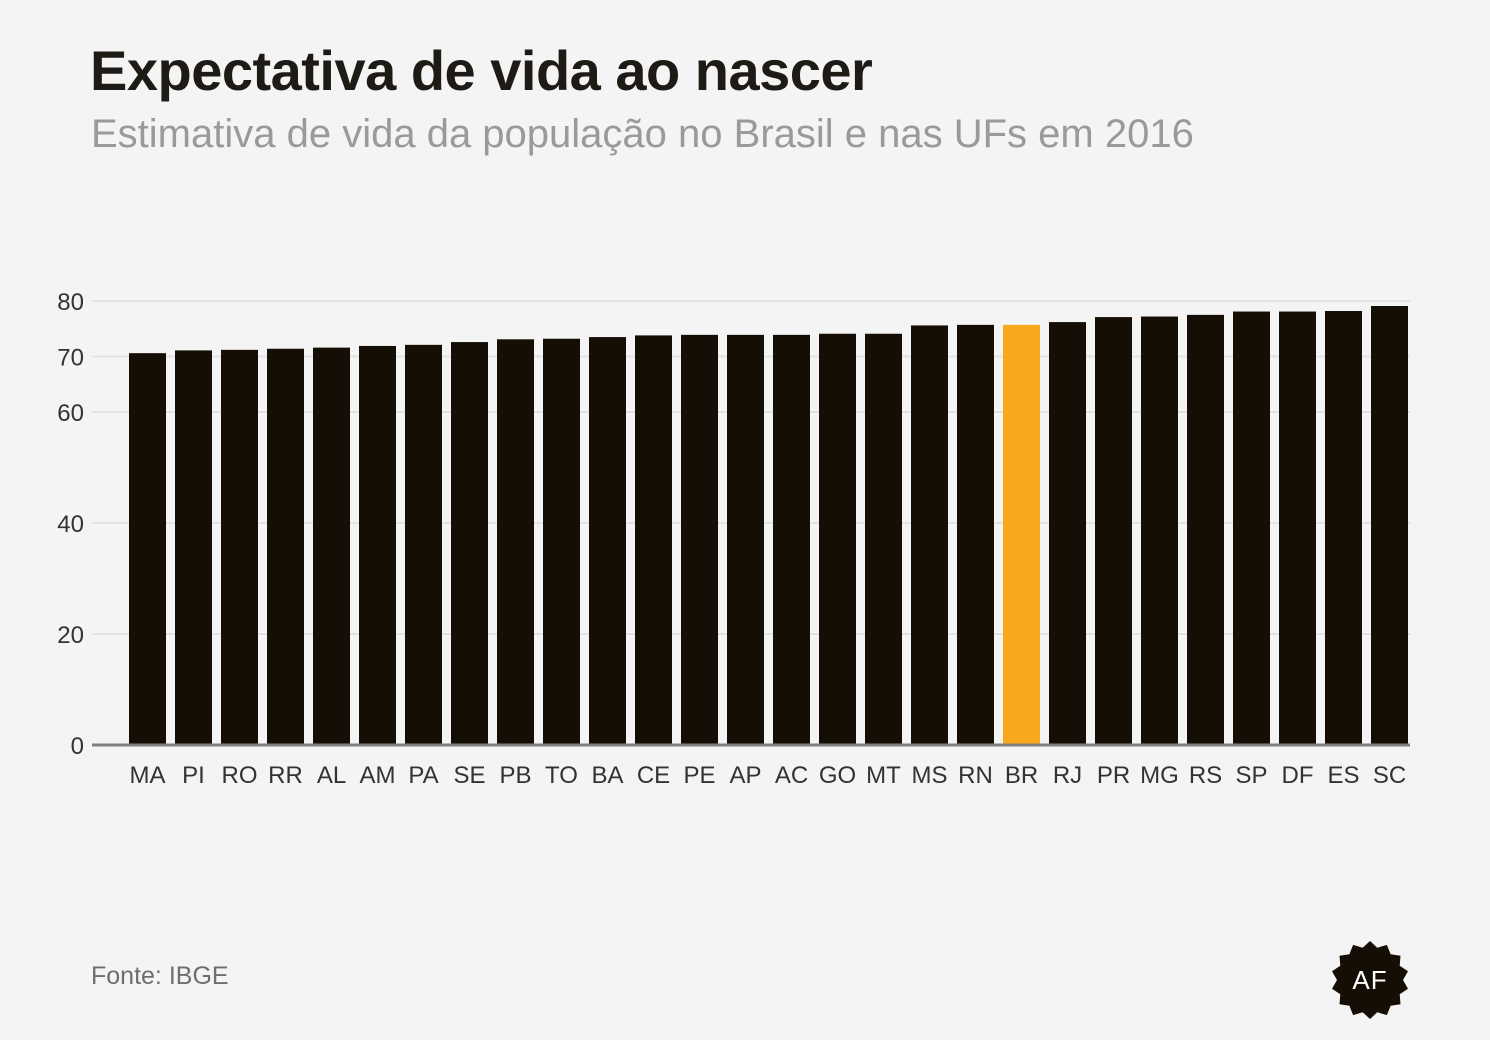 This screenshot has height=1040, width=1490. I want to click on bar-pe, so click(699, 539).